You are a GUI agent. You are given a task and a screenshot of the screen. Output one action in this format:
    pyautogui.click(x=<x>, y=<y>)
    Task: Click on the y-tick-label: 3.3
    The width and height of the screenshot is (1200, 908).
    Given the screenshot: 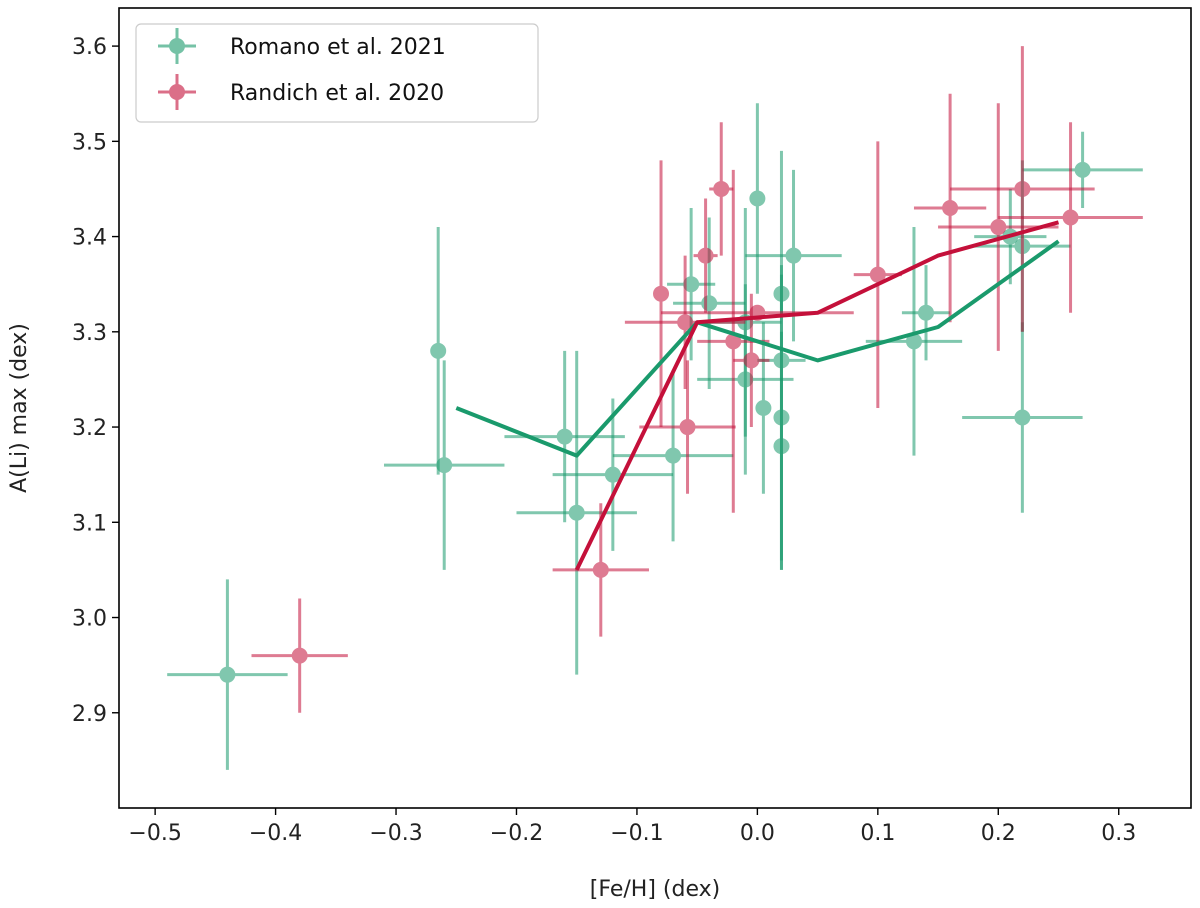 What is the action you would take?
    pyautogui.click(x=89, y=333)
    